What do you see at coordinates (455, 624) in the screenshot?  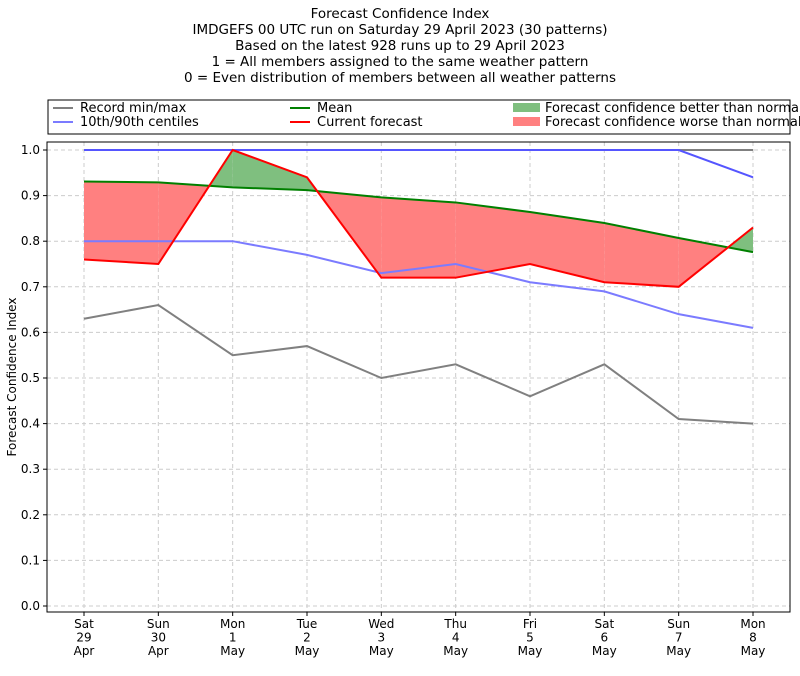 I see `x-tick-label: Thu` at bounding box center [455, 624].